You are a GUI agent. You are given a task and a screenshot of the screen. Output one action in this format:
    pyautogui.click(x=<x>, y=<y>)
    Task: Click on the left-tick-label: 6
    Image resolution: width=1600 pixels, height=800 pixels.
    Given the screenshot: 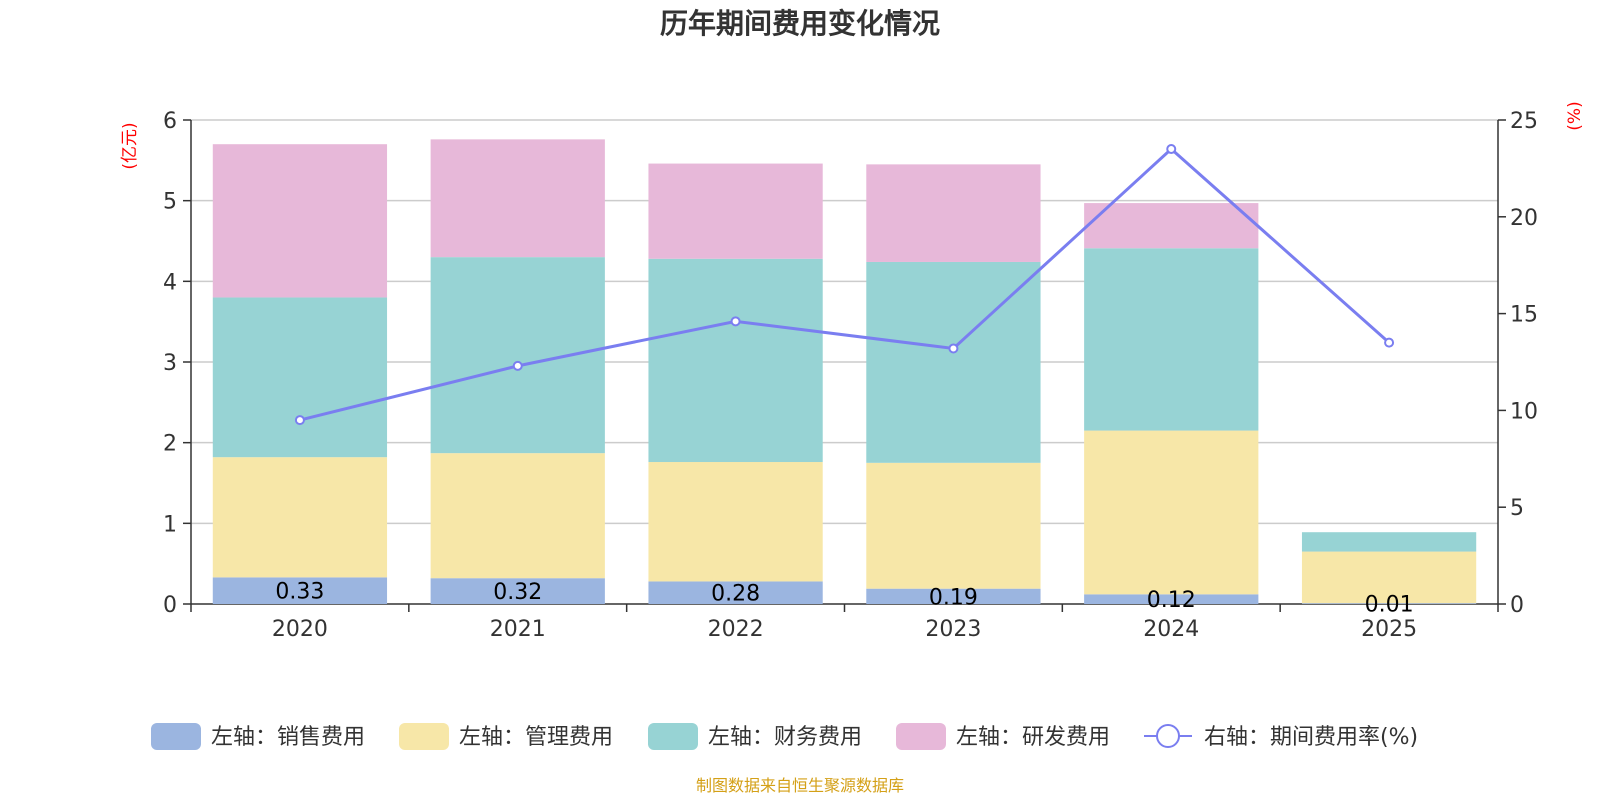 What is the action you would take?
    pyautogui.click(x=170, y=121)
    